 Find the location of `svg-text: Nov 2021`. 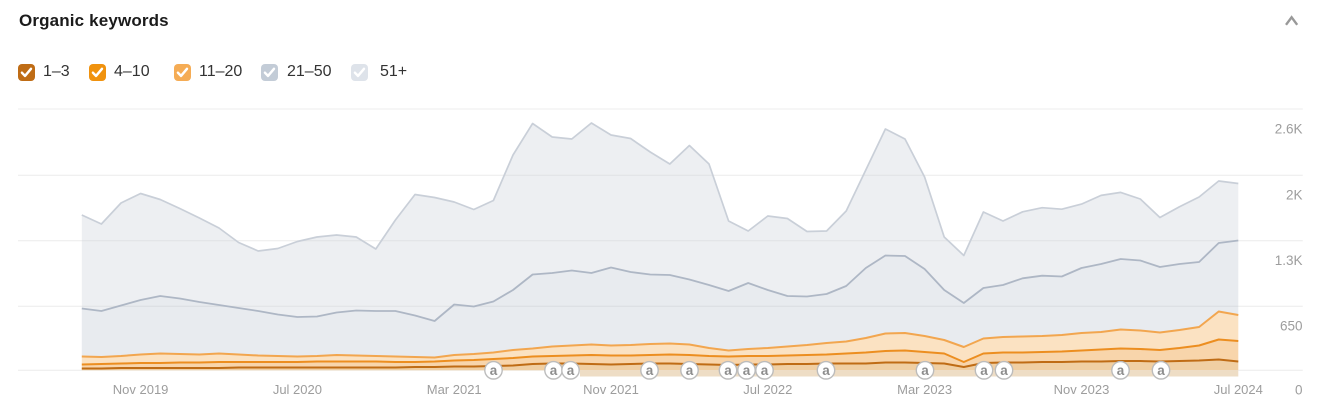

svg-text: Nov 2021 is located at coordinates (611, 389).